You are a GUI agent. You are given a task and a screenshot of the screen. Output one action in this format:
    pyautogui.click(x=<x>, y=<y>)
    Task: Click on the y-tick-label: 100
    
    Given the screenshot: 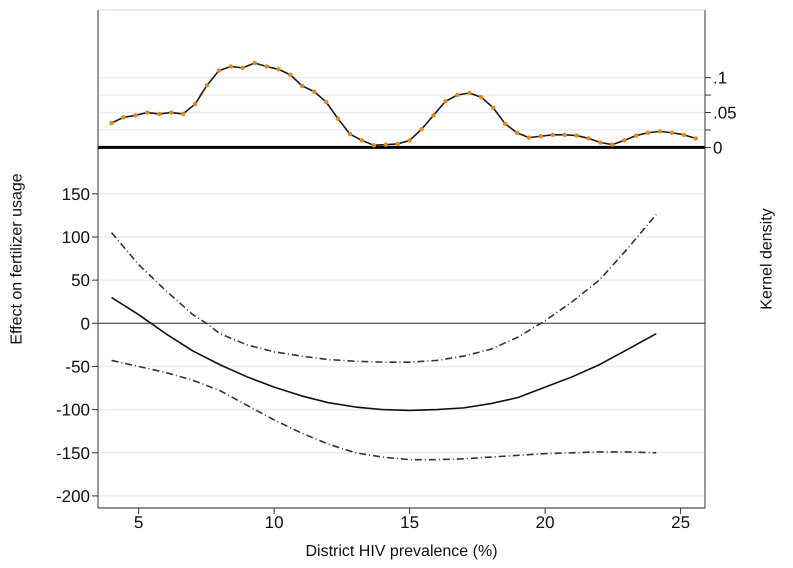 What is the action you would take?
    pyautogui.click(x=76, y=238)
    